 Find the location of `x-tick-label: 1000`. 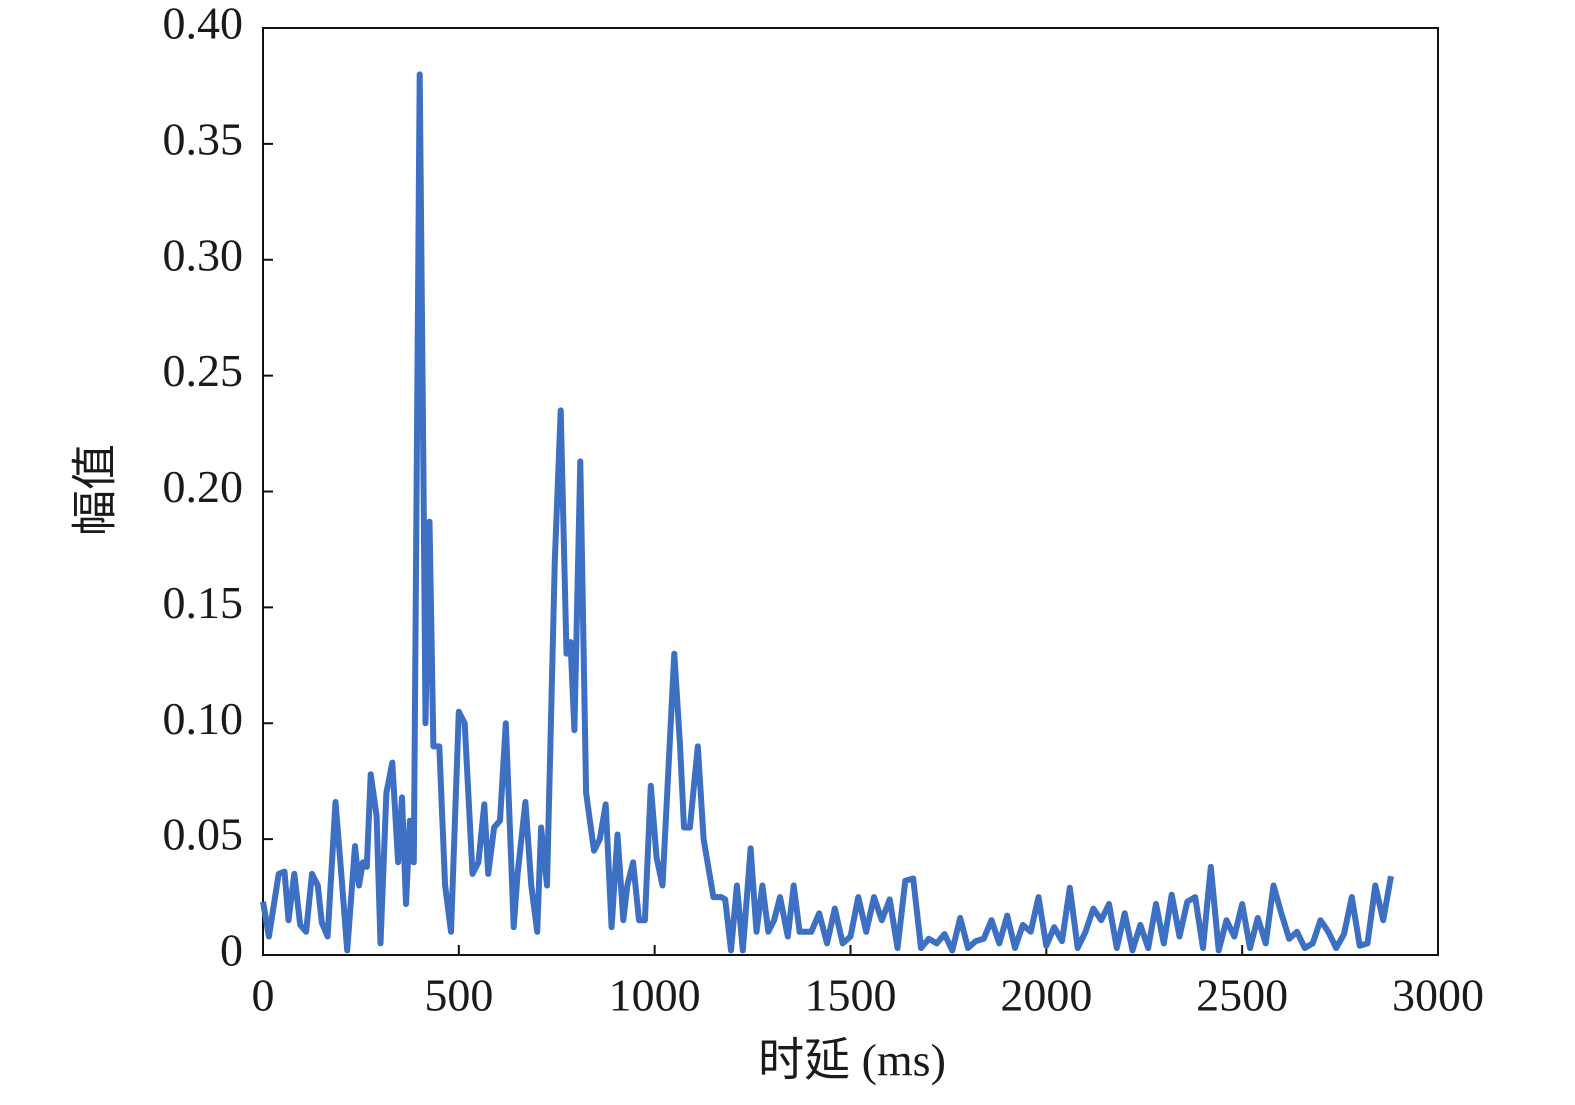

x-tick-label: 1000 is located at coordinates (655, 995).